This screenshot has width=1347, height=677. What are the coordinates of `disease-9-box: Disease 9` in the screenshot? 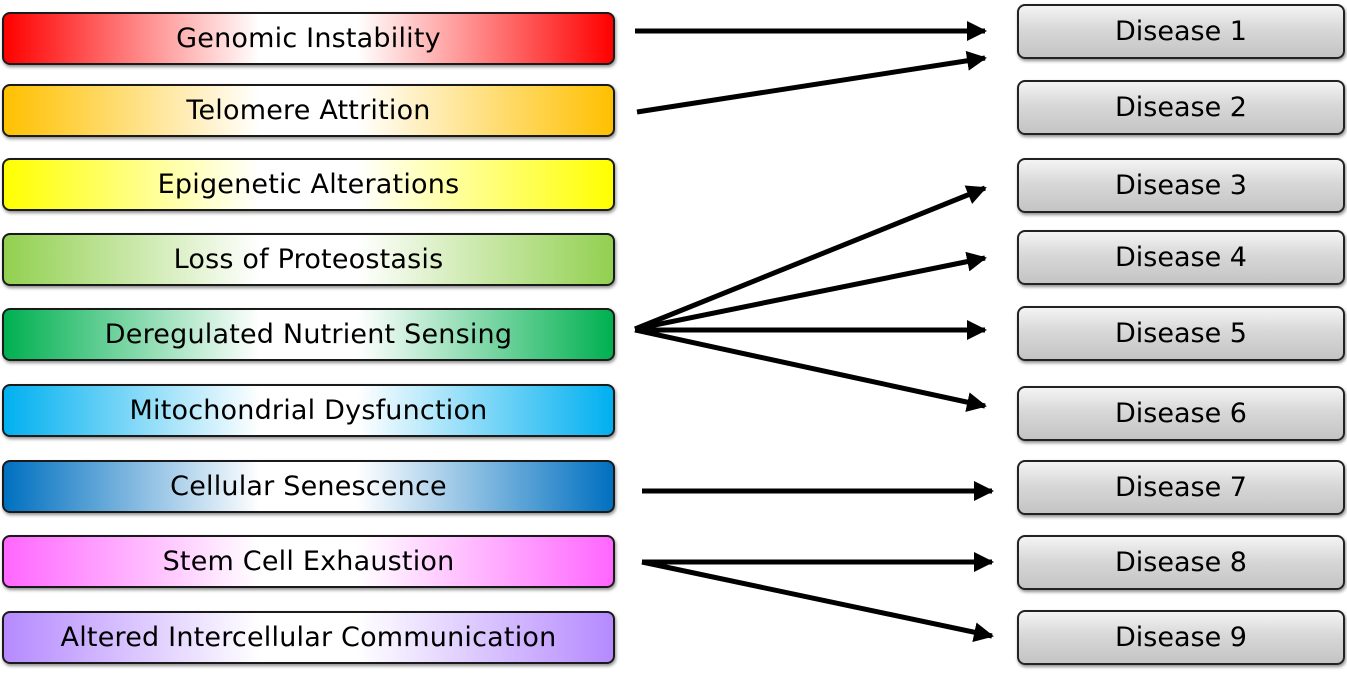 It's located at (1181, 637).